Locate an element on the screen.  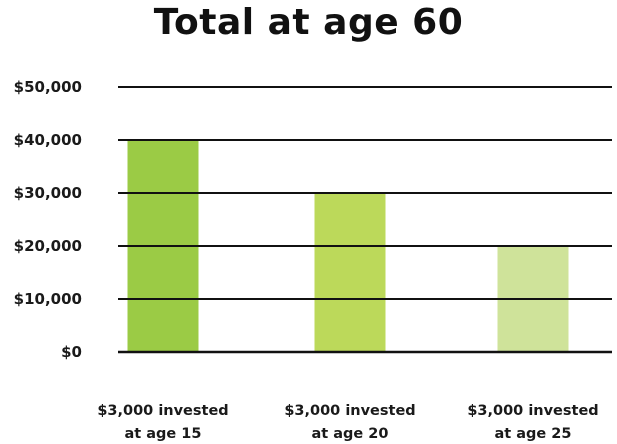
y-tick-label: $0 is located at coordinates (71, 352).